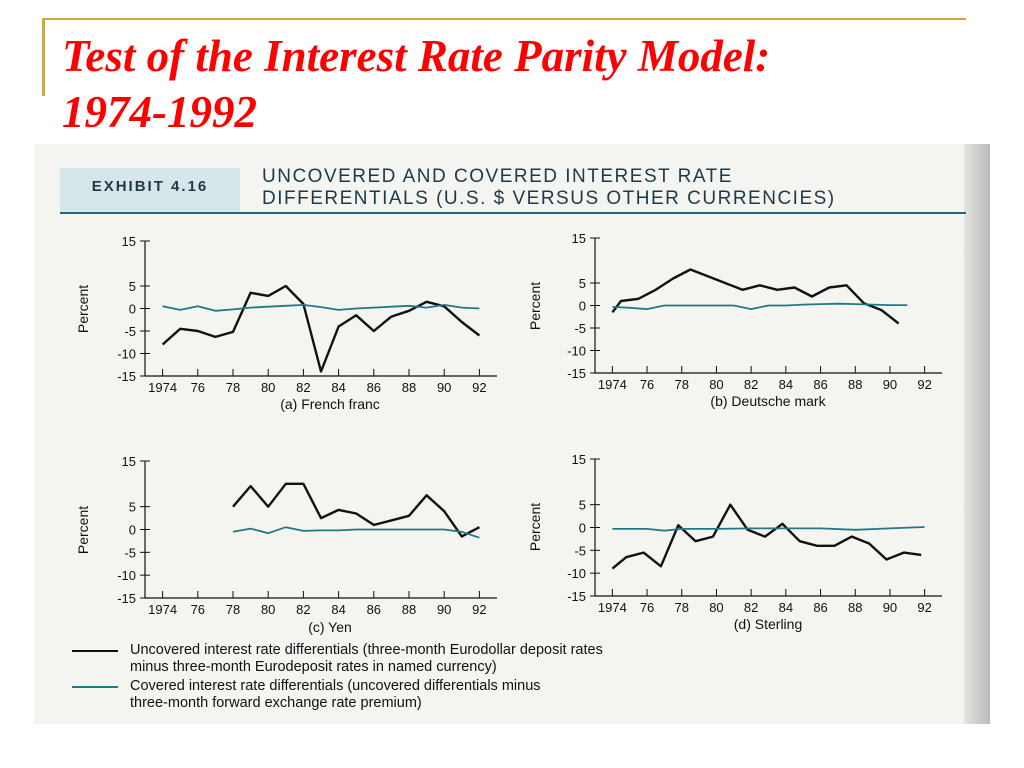 The width and height of the screenshot is (1024, 768). Describe the element at coordinates (612, 607) in the screenshot. I see `chart-4-xtick-label: 1974` at that location.